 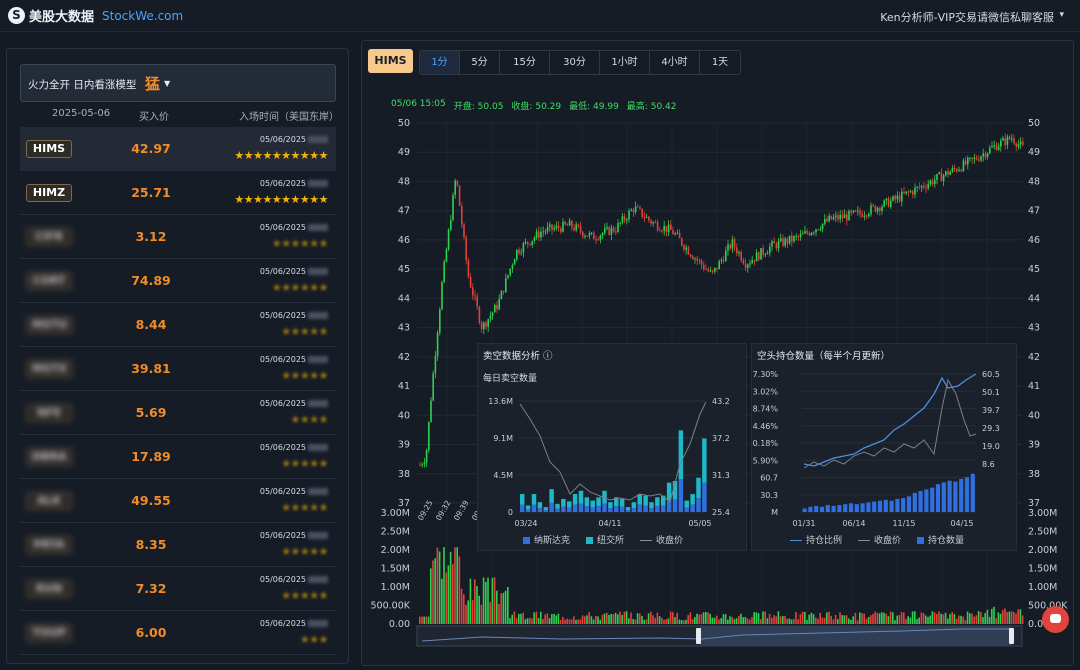 What do you see at coordinates (49, 457) in the screenshot?
I see `ticker-badge: DBRA` at bounding box center [49, 457].